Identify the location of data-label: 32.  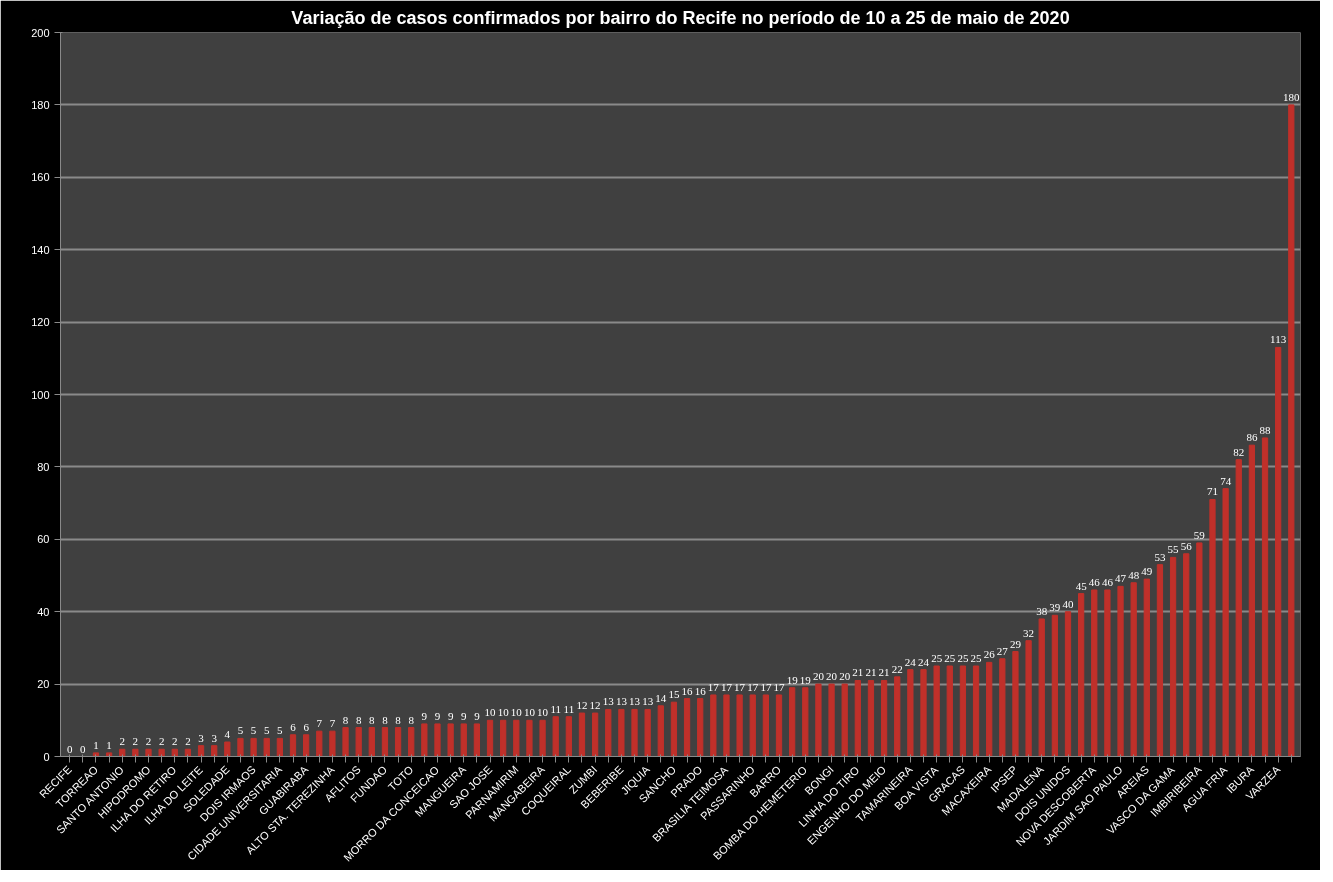
(1029, 632).